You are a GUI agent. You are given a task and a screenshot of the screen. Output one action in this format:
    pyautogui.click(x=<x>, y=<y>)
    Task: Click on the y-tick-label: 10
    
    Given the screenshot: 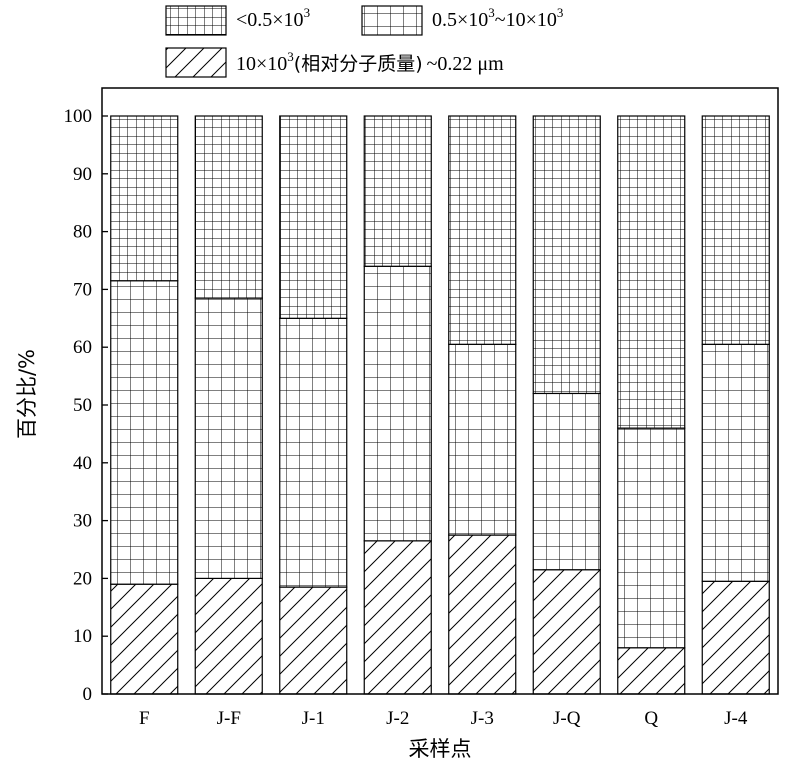 What is the action you would take?
    pyautogui.click(x=82, y=636)
    